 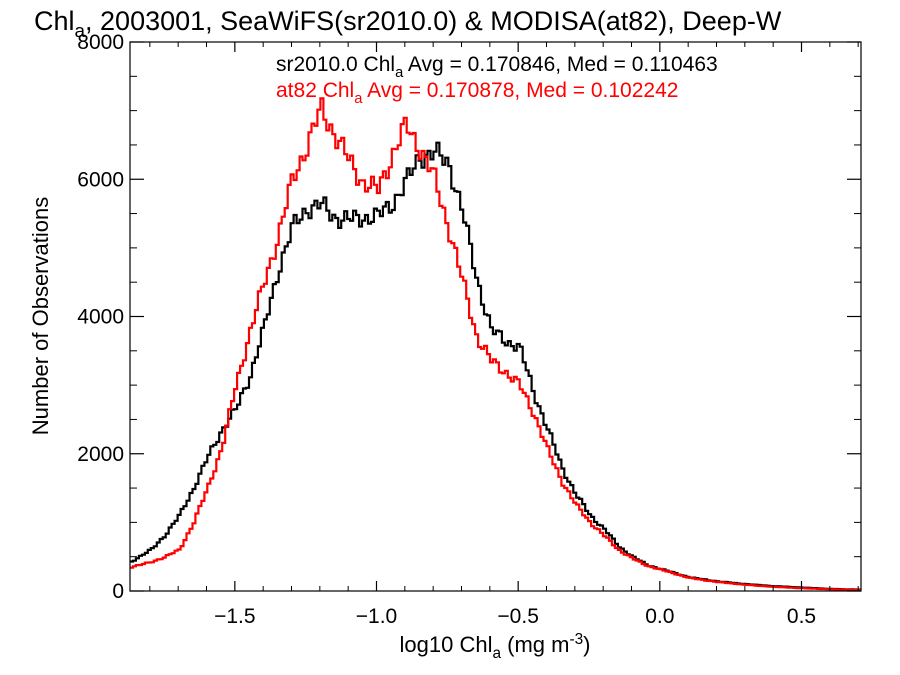 What do you see at coordinates (801, 616) in the screenshot?
I see `x-tick-label: 0.5` at bounding box center [801, 616].